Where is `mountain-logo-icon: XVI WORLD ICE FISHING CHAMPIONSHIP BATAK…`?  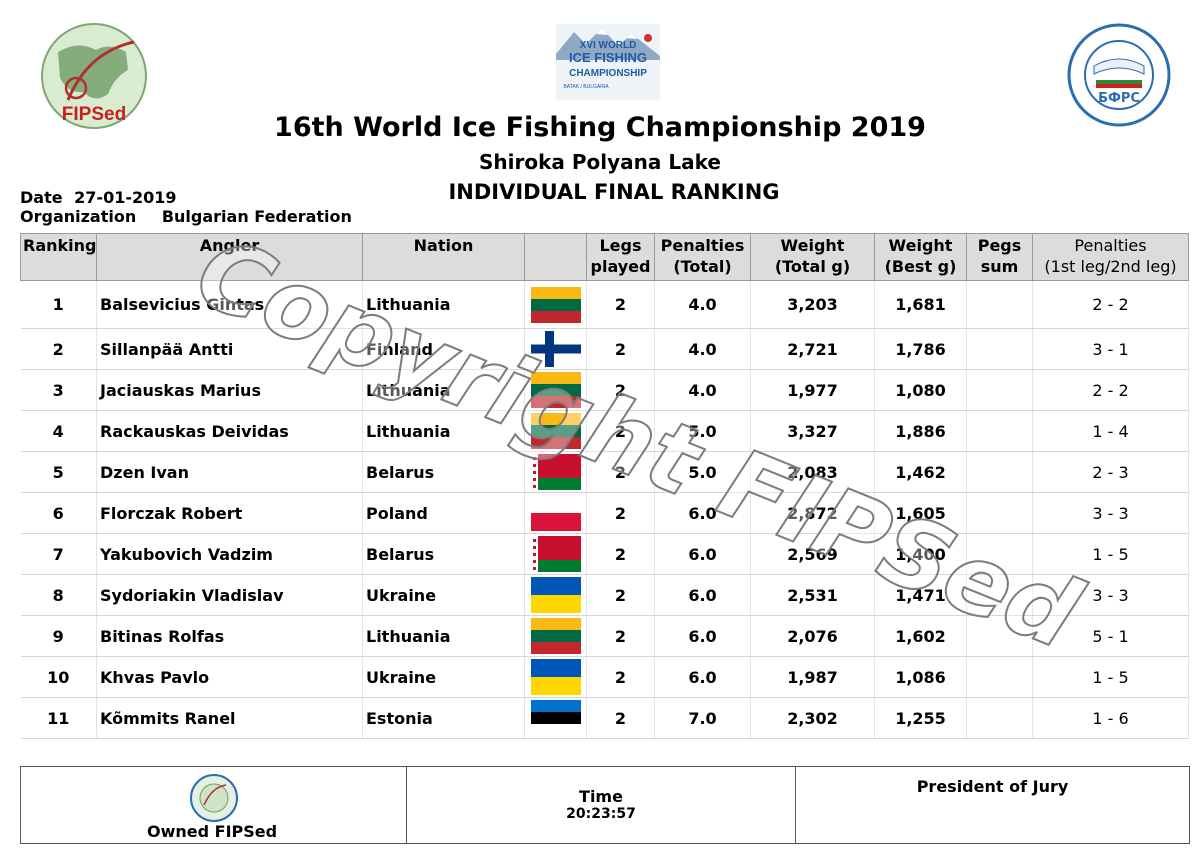
mountain-logo-icon: XVI WORLD ICE FISHING CHAMPIONSHIP BATAK… is located at coordinates (608, 62).